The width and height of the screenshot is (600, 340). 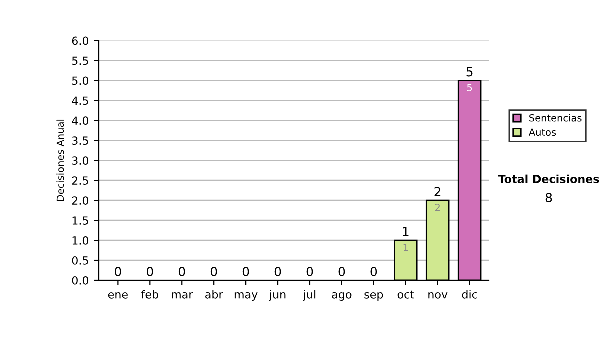 I want to click on legend-label: Autos, so click(x=542, y=132).